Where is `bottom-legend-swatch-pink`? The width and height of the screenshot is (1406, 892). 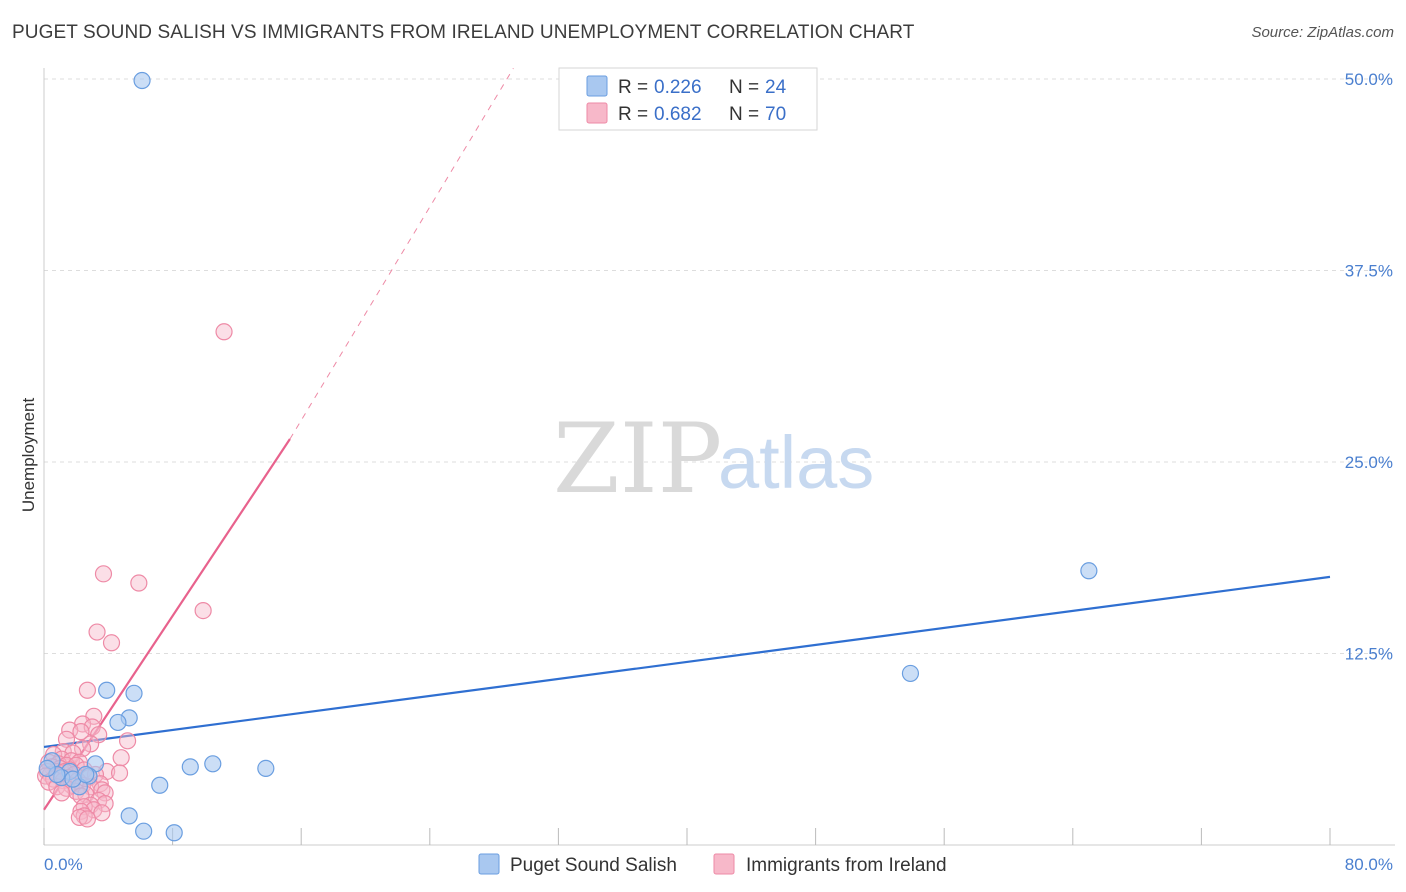
bottom-legend-swatch-pink is located at coordinates (724, 864).